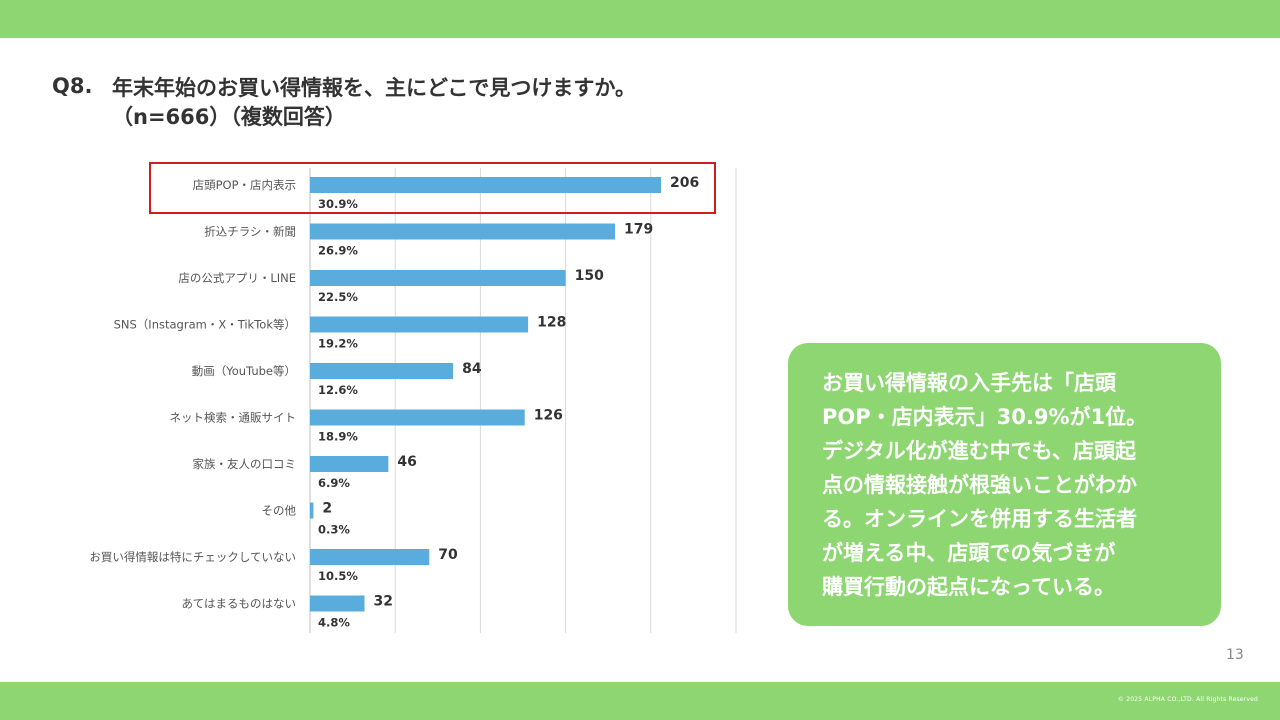 This screenshot has width=1280, height=720. Describe the element at coordinates (250, 232) in the screenshot. I see `category-label: 折込チラシ・新聞` at that location.